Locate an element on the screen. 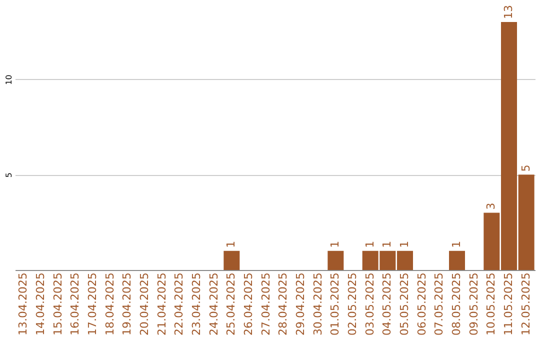 This screenshot has width=540, height=340. x-tick-label: 25.04.2025 is located at coordinates (231, 304).